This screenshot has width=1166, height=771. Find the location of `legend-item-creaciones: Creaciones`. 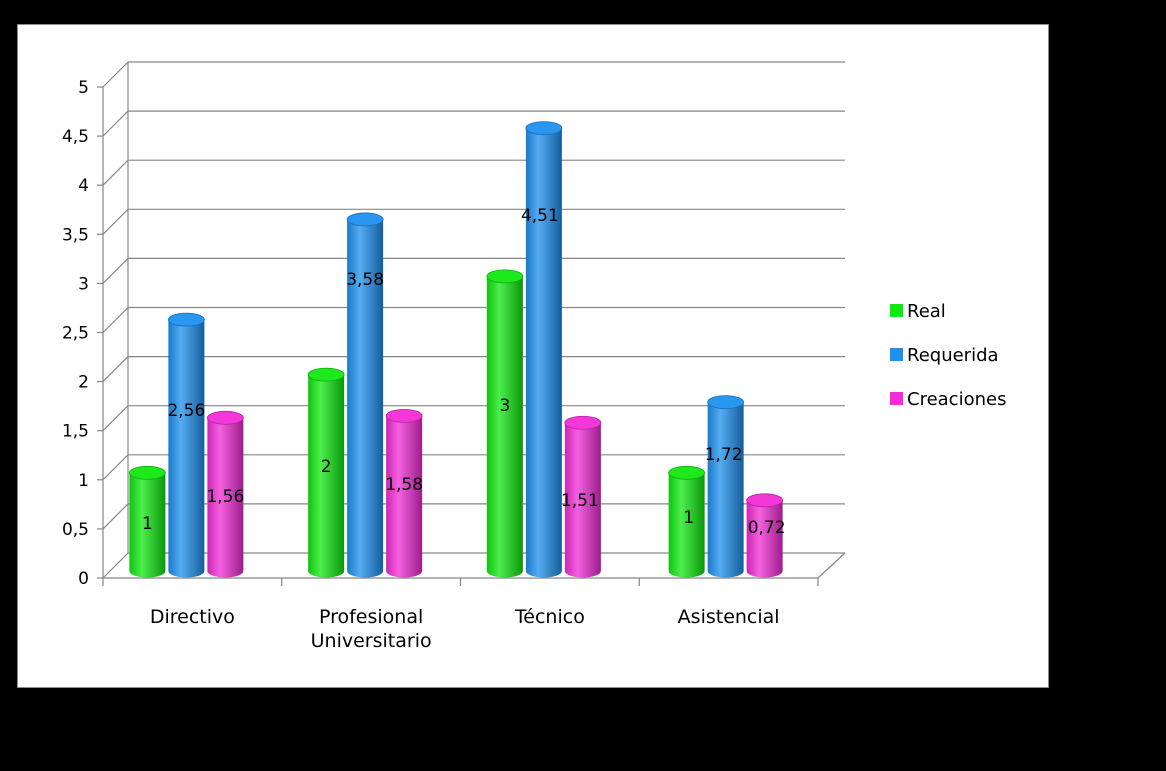

legend-item-creaciones: Creaciones is located at coordinates (948, 399).